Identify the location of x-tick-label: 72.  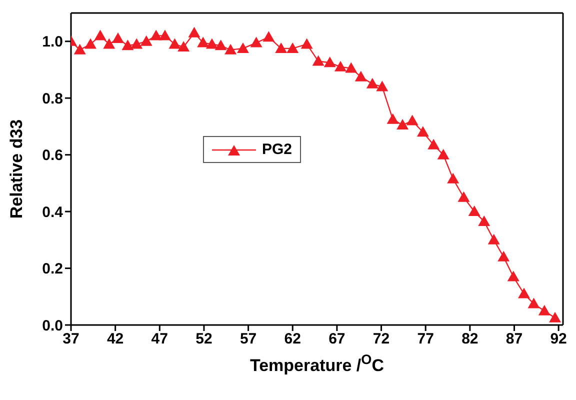
(381, 339).